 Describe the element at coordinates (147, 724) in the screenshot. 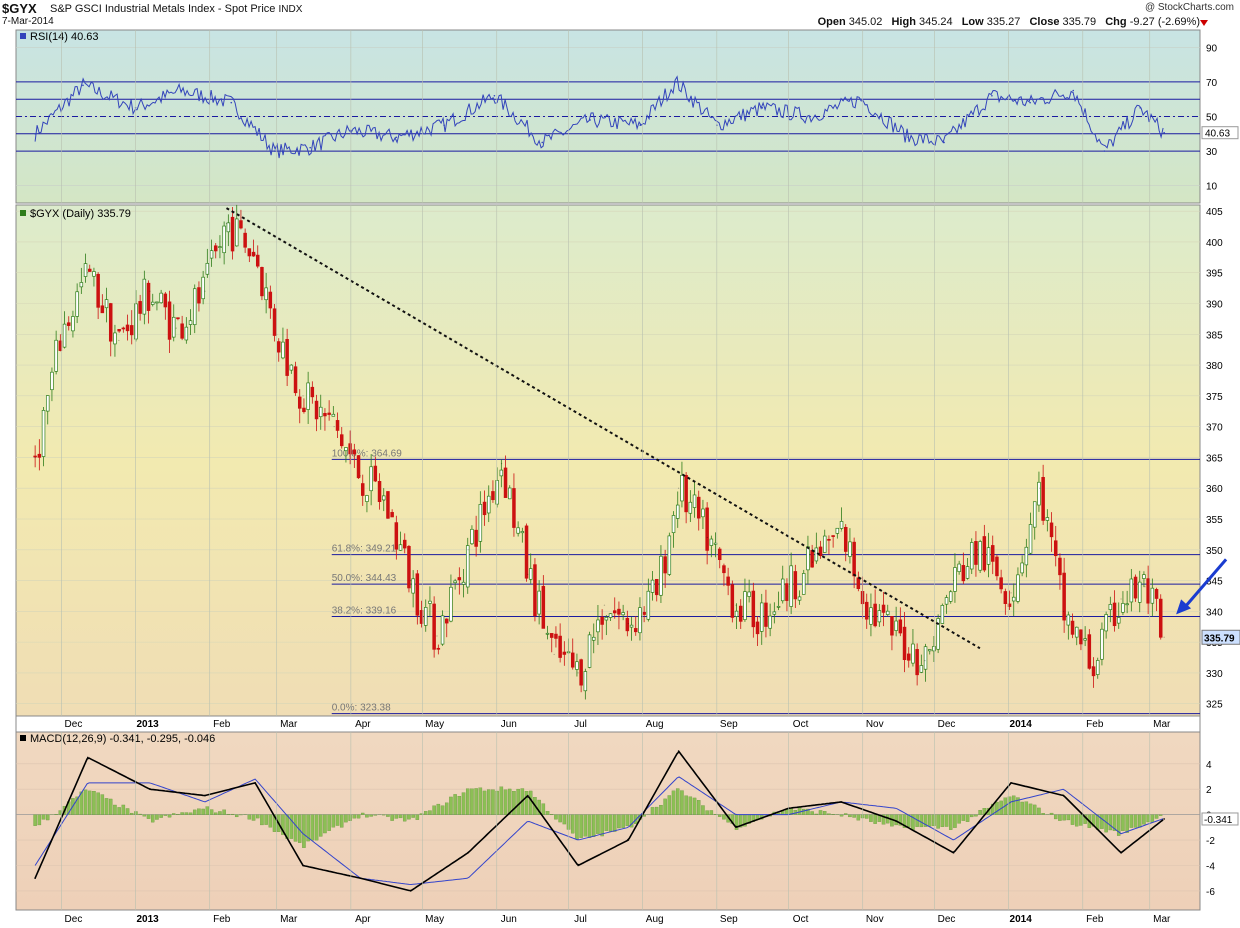

I see `x-tick-label: 2013` at that location.